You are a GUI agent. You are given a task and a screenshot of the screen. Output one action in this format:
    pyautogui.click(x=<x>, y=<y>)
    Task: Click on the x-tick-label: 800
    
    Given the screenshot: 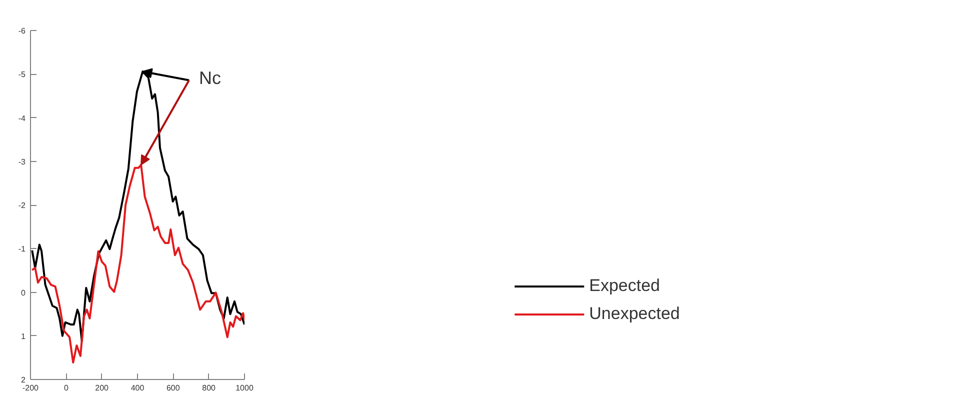 What is the action you would take?
    pyautogui.click(x=209, y=388)
    